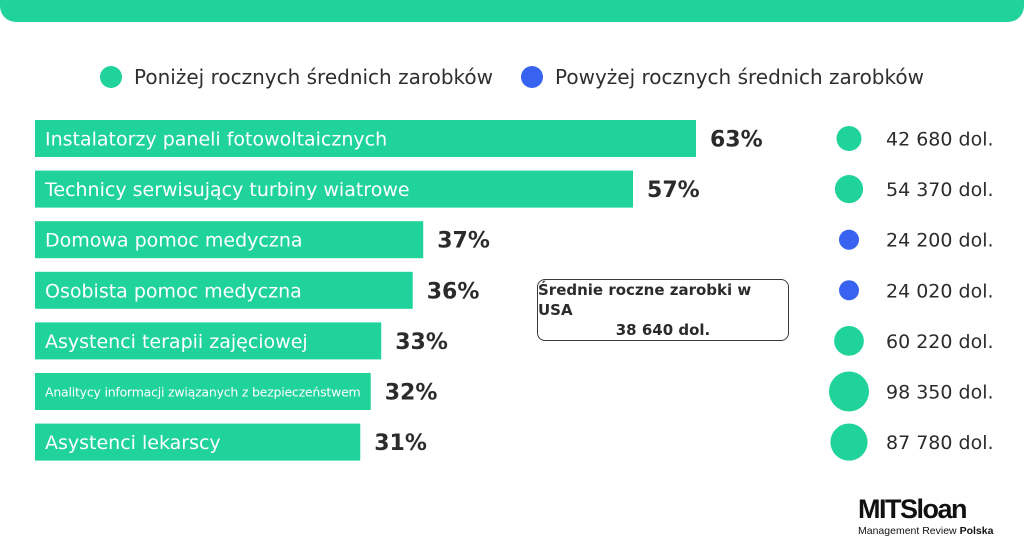  Describe the element at coordinates (453, 291) in the screenshot. I see `bar-value-label: 36%` at that location.